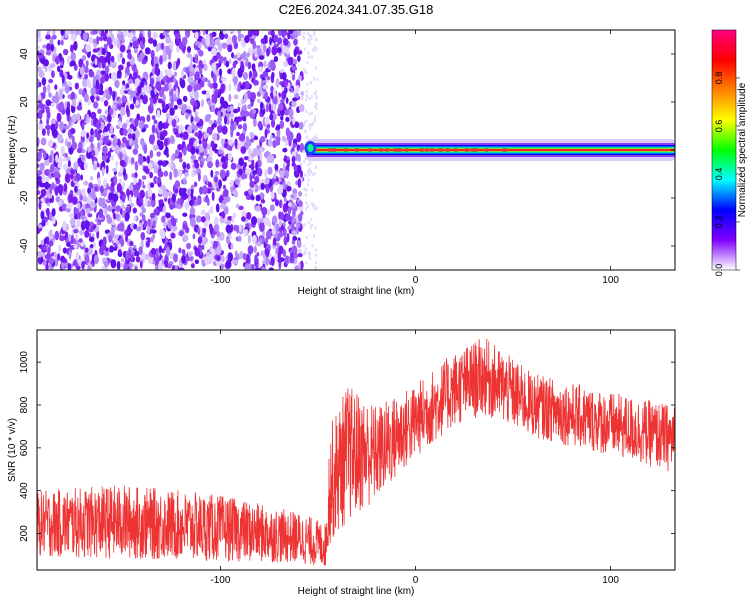 This screenshot has width=750, height=600. I want to click on y-tick-label: 800, so click(24, 404).